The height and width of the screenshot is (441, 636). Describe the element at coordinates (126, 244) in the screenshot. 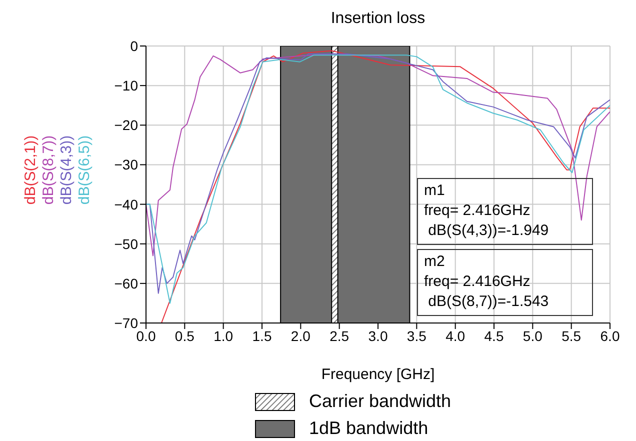

I see `y-tick-label: −50` at that location.